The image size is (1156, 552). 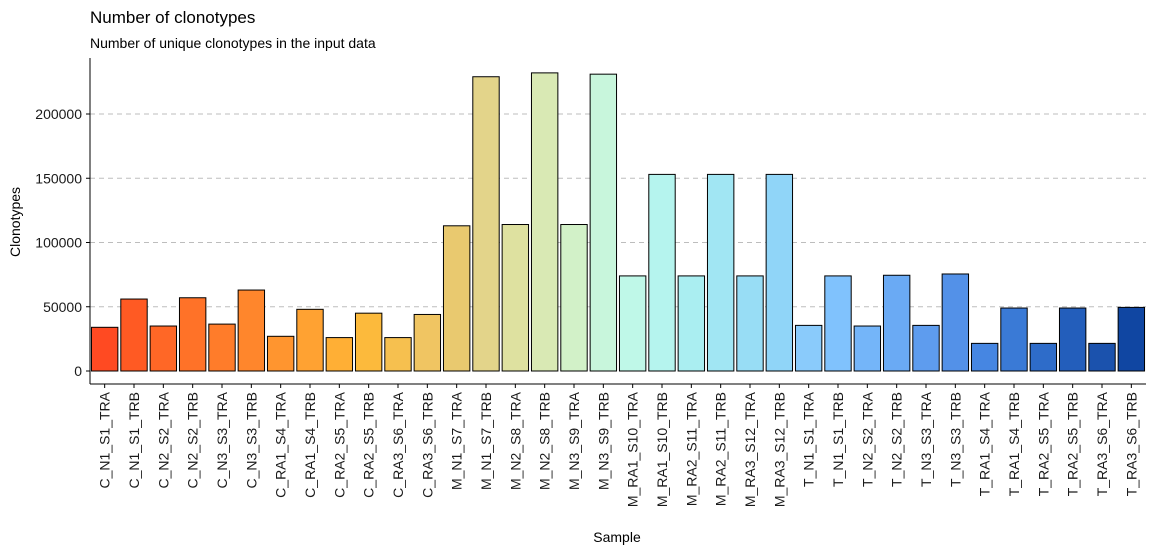 I want to click on x-tick-label: T_N3_S3_TRA, so click(x=926, y=439).